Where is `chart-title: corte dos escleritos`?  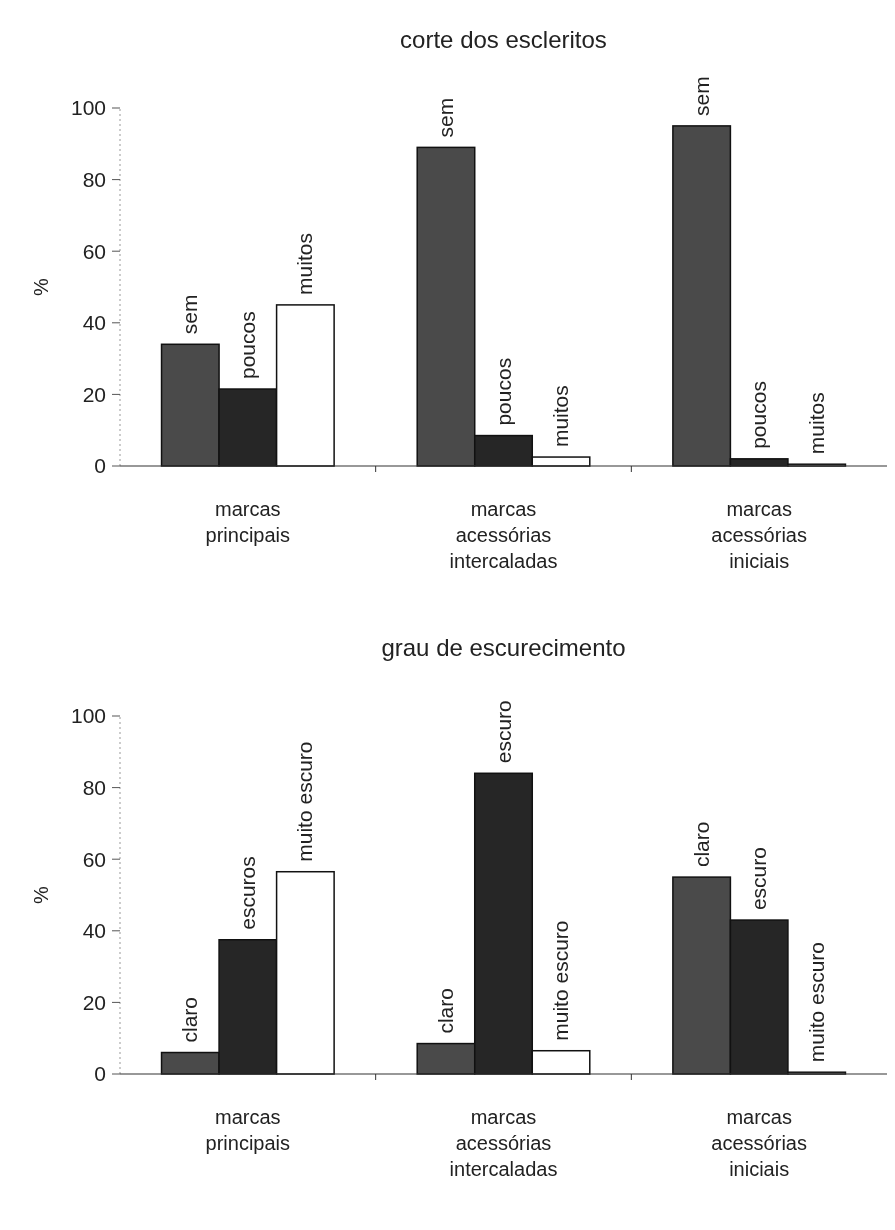
chart-title: corte dos escleritos is located at coordinates (503, 39).